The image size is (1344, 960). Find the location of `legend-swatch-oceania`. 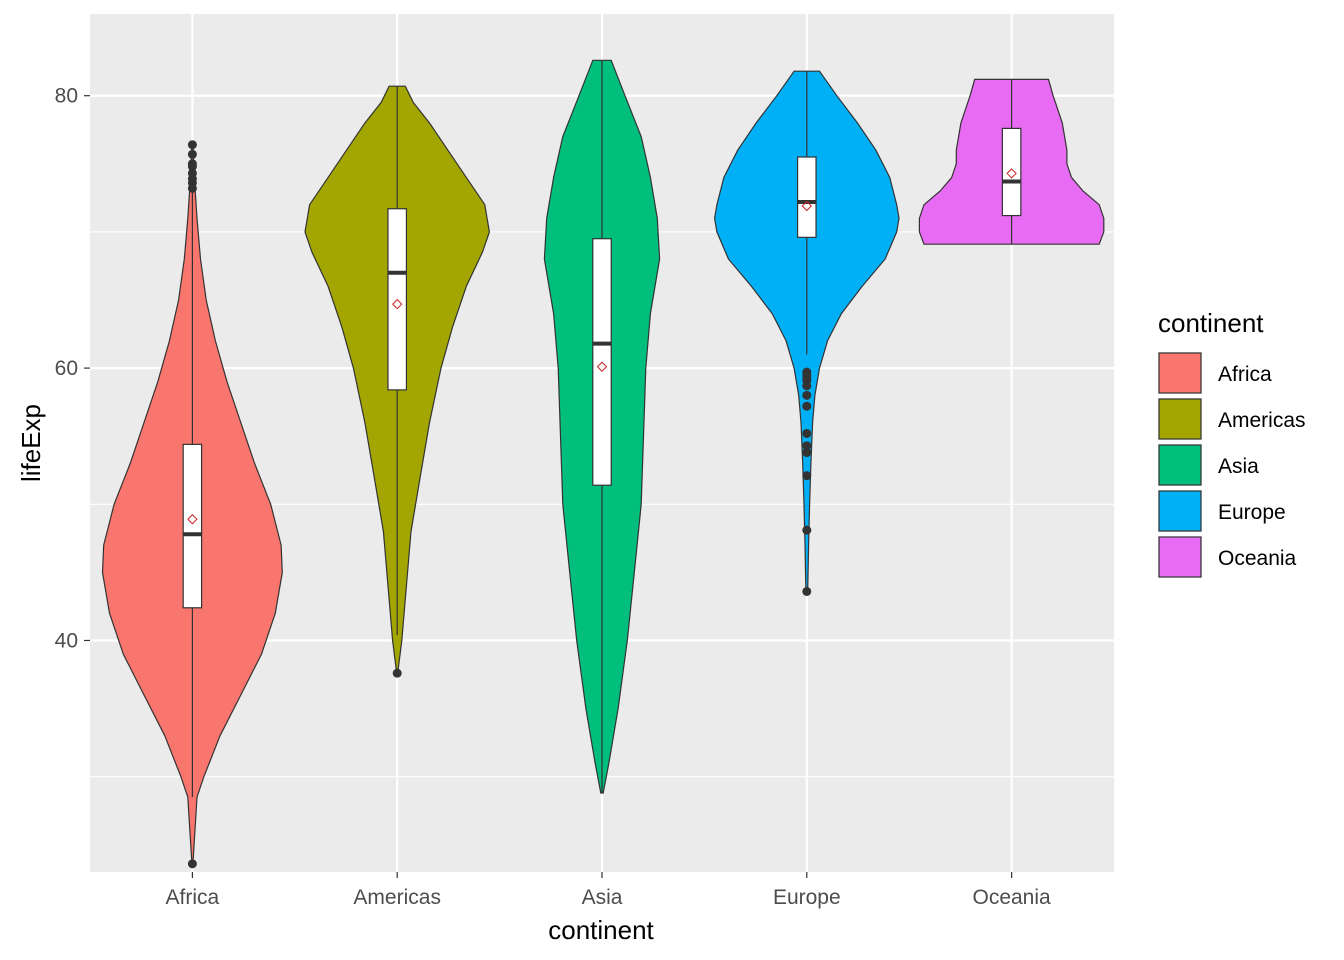

legend-swatch-oceania is located at coordinates (1180, 557).